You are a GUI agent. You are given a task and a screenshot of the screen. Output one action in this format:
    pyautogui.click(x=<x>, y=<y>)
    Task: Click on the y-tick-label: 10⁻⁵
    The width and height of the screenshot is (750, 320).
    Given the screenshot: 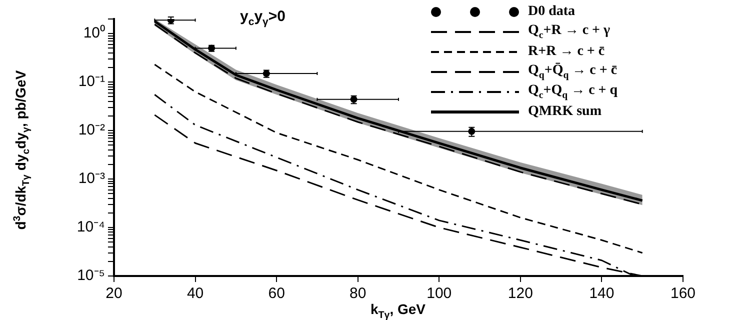 What is the action you would take?
    pyautogui.click(x=91, y=275)
    